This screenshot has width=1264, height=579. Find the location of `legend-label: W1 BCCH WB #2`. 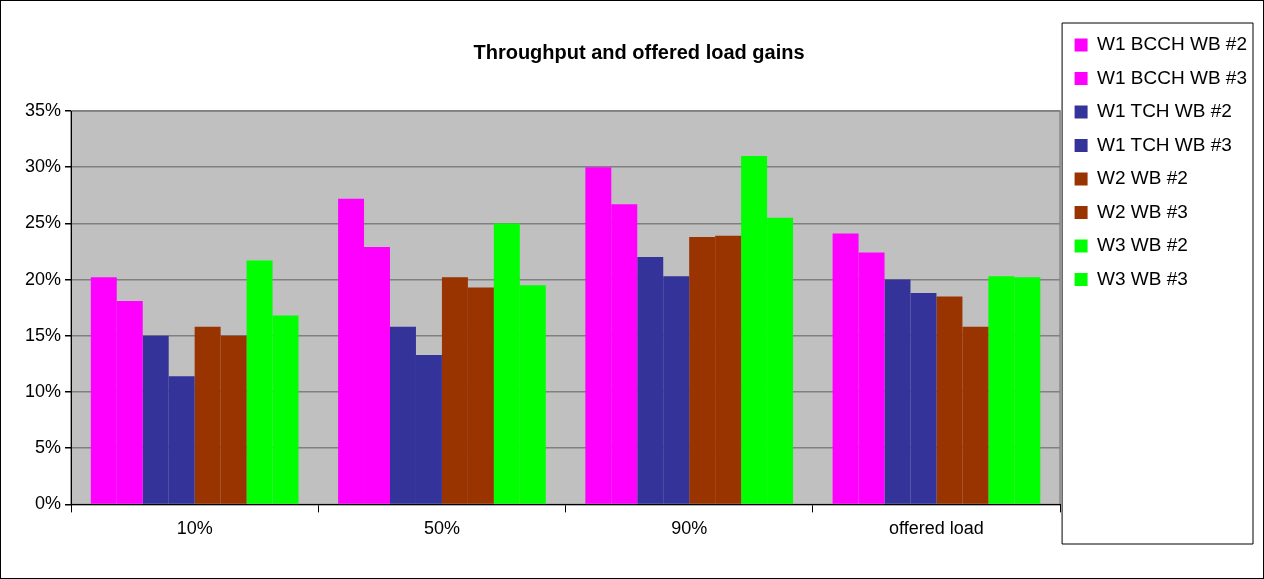

legend-label: W1 BCCH WB #2 is located at coordinates (1172, 44).